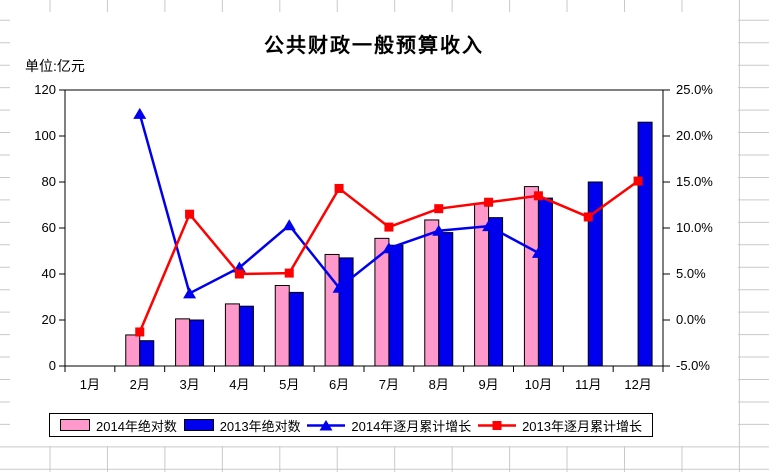 This screenshot has height=472, width=769. Describe the element at coordinates (289, 384) in the screenshot. I see `x-axis-category-label: 5月` at that location.